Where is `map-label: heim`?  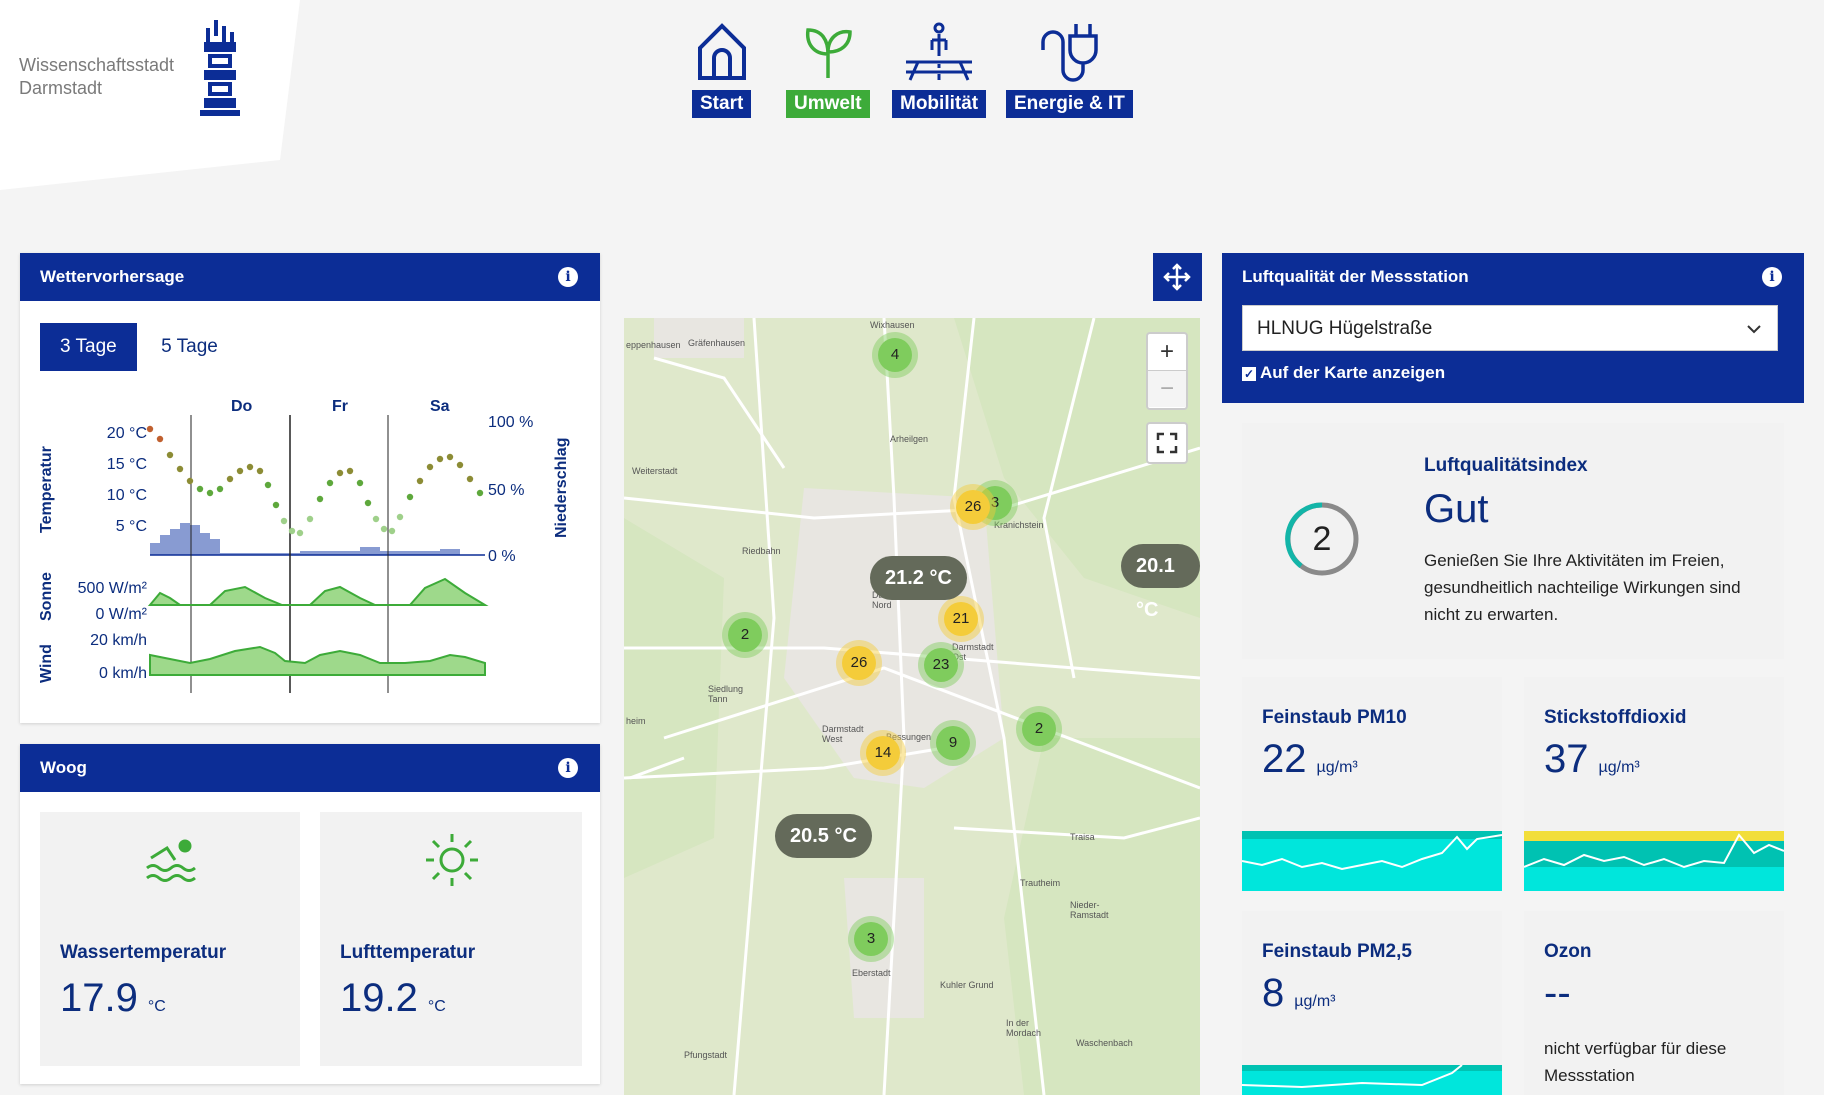 map-label: heim is located at coordinates (636, 721).